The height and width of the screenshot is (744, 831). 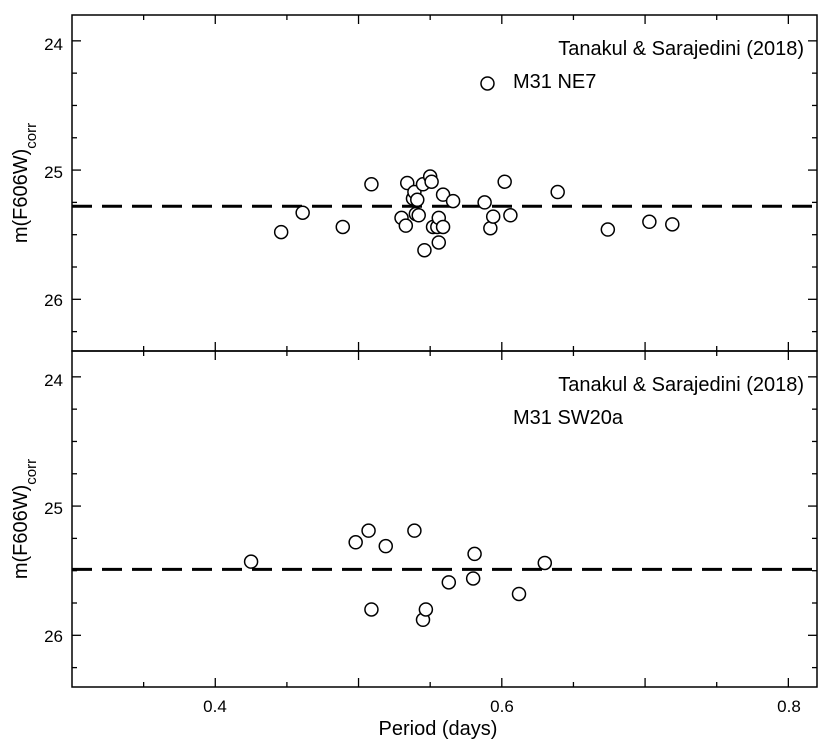 I want to click on x-axis-label: Period (days), so click(x=438, y=729).